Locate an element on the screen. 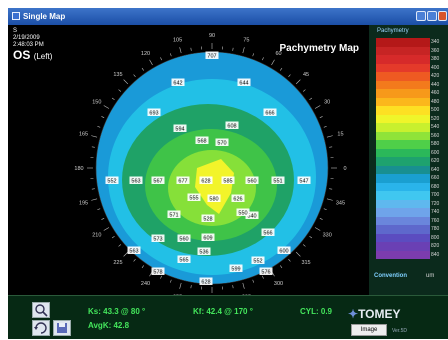  svg-text: 551 is located at coordinates (277, 182).